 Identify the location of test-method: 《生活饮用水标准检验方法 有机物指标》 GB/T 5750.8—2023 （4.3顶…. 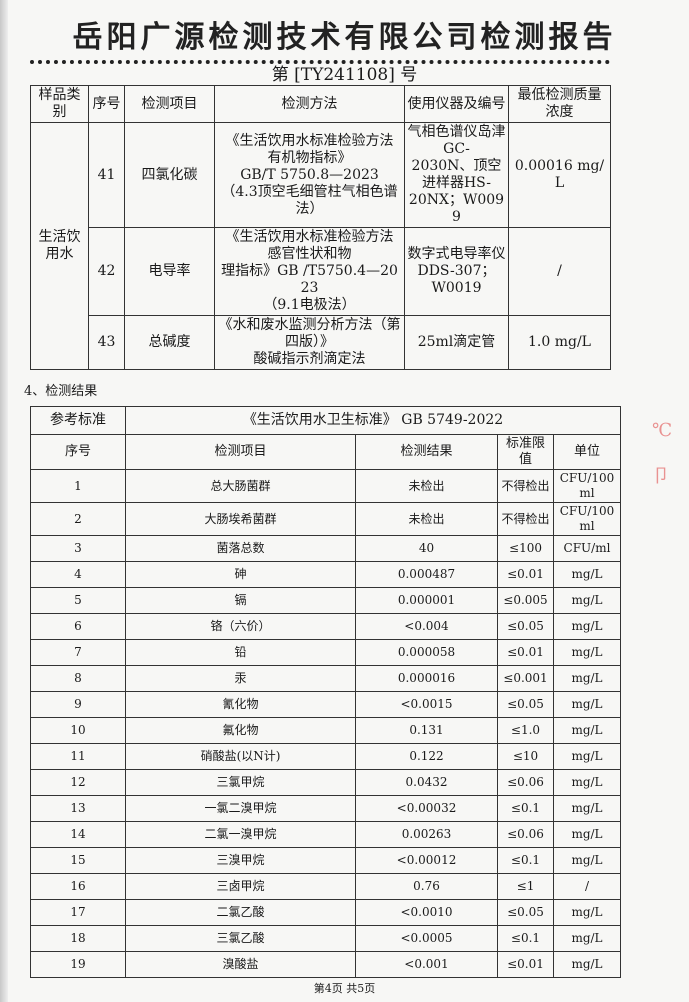
(309, 175).